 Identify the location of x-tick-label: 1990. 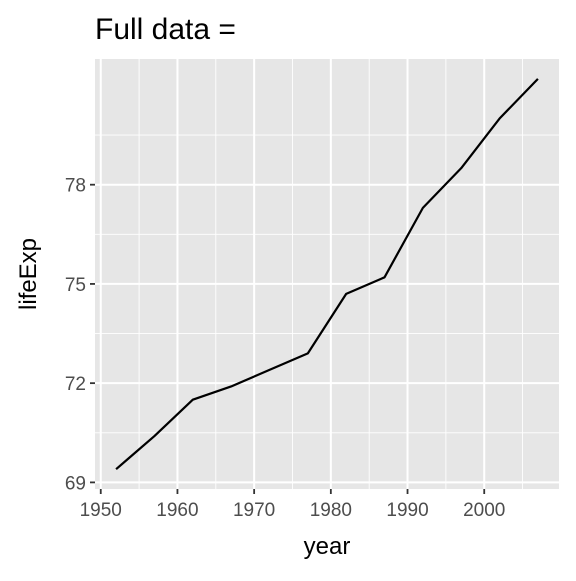
(407, 510).